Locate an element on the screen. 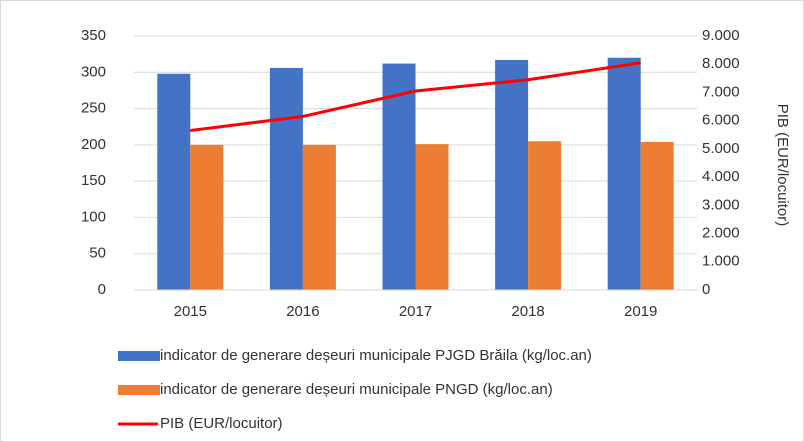 This screenshot has height=442, width=804. y2-tick-label: 9.000 is located at coordinates (721, 35).